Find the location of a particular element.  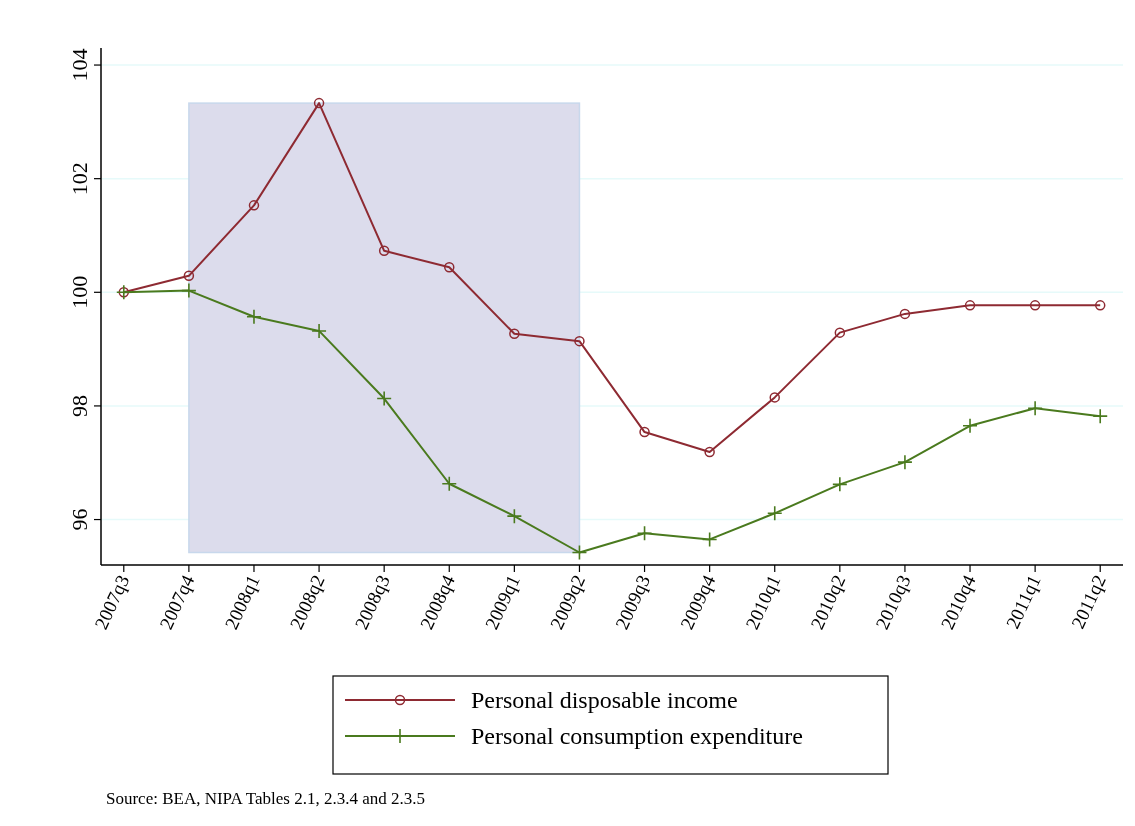

y-tick-label: 102 is located at coordinates (79, 179).